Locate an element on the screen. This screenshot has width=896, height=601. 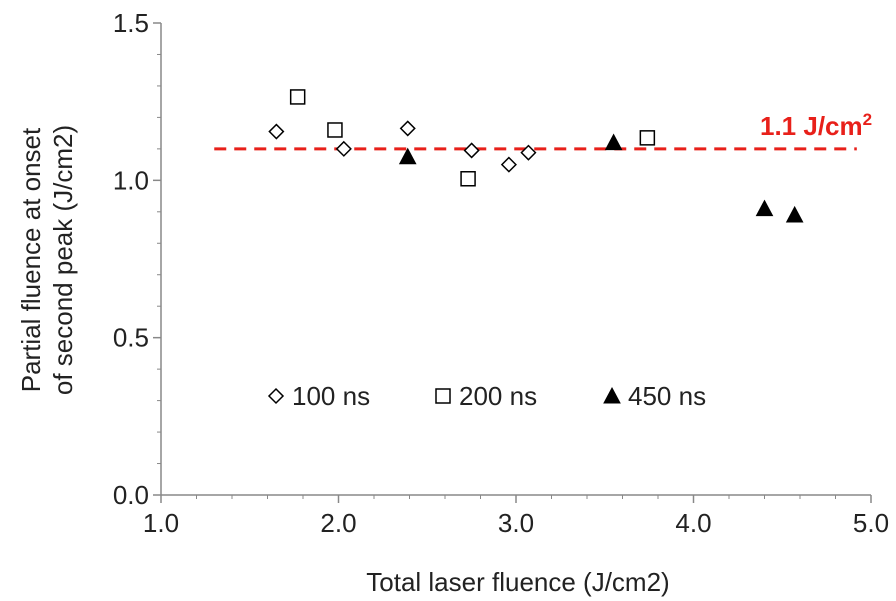
y-tick-label: 1.0 is located at coordinates (131, 180).